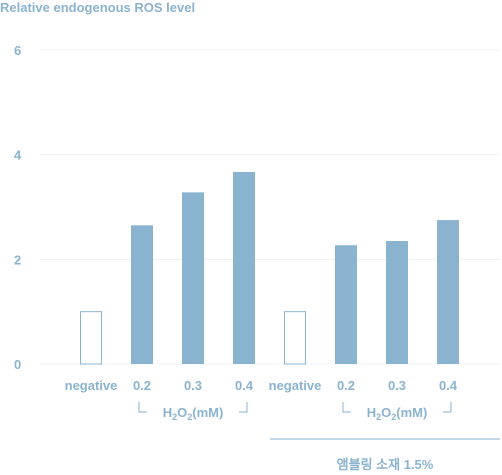 The width and height of the screenshot is (502, 475). I want to click on chart-title: Relative endogenous ROS level, so click(97, 7).